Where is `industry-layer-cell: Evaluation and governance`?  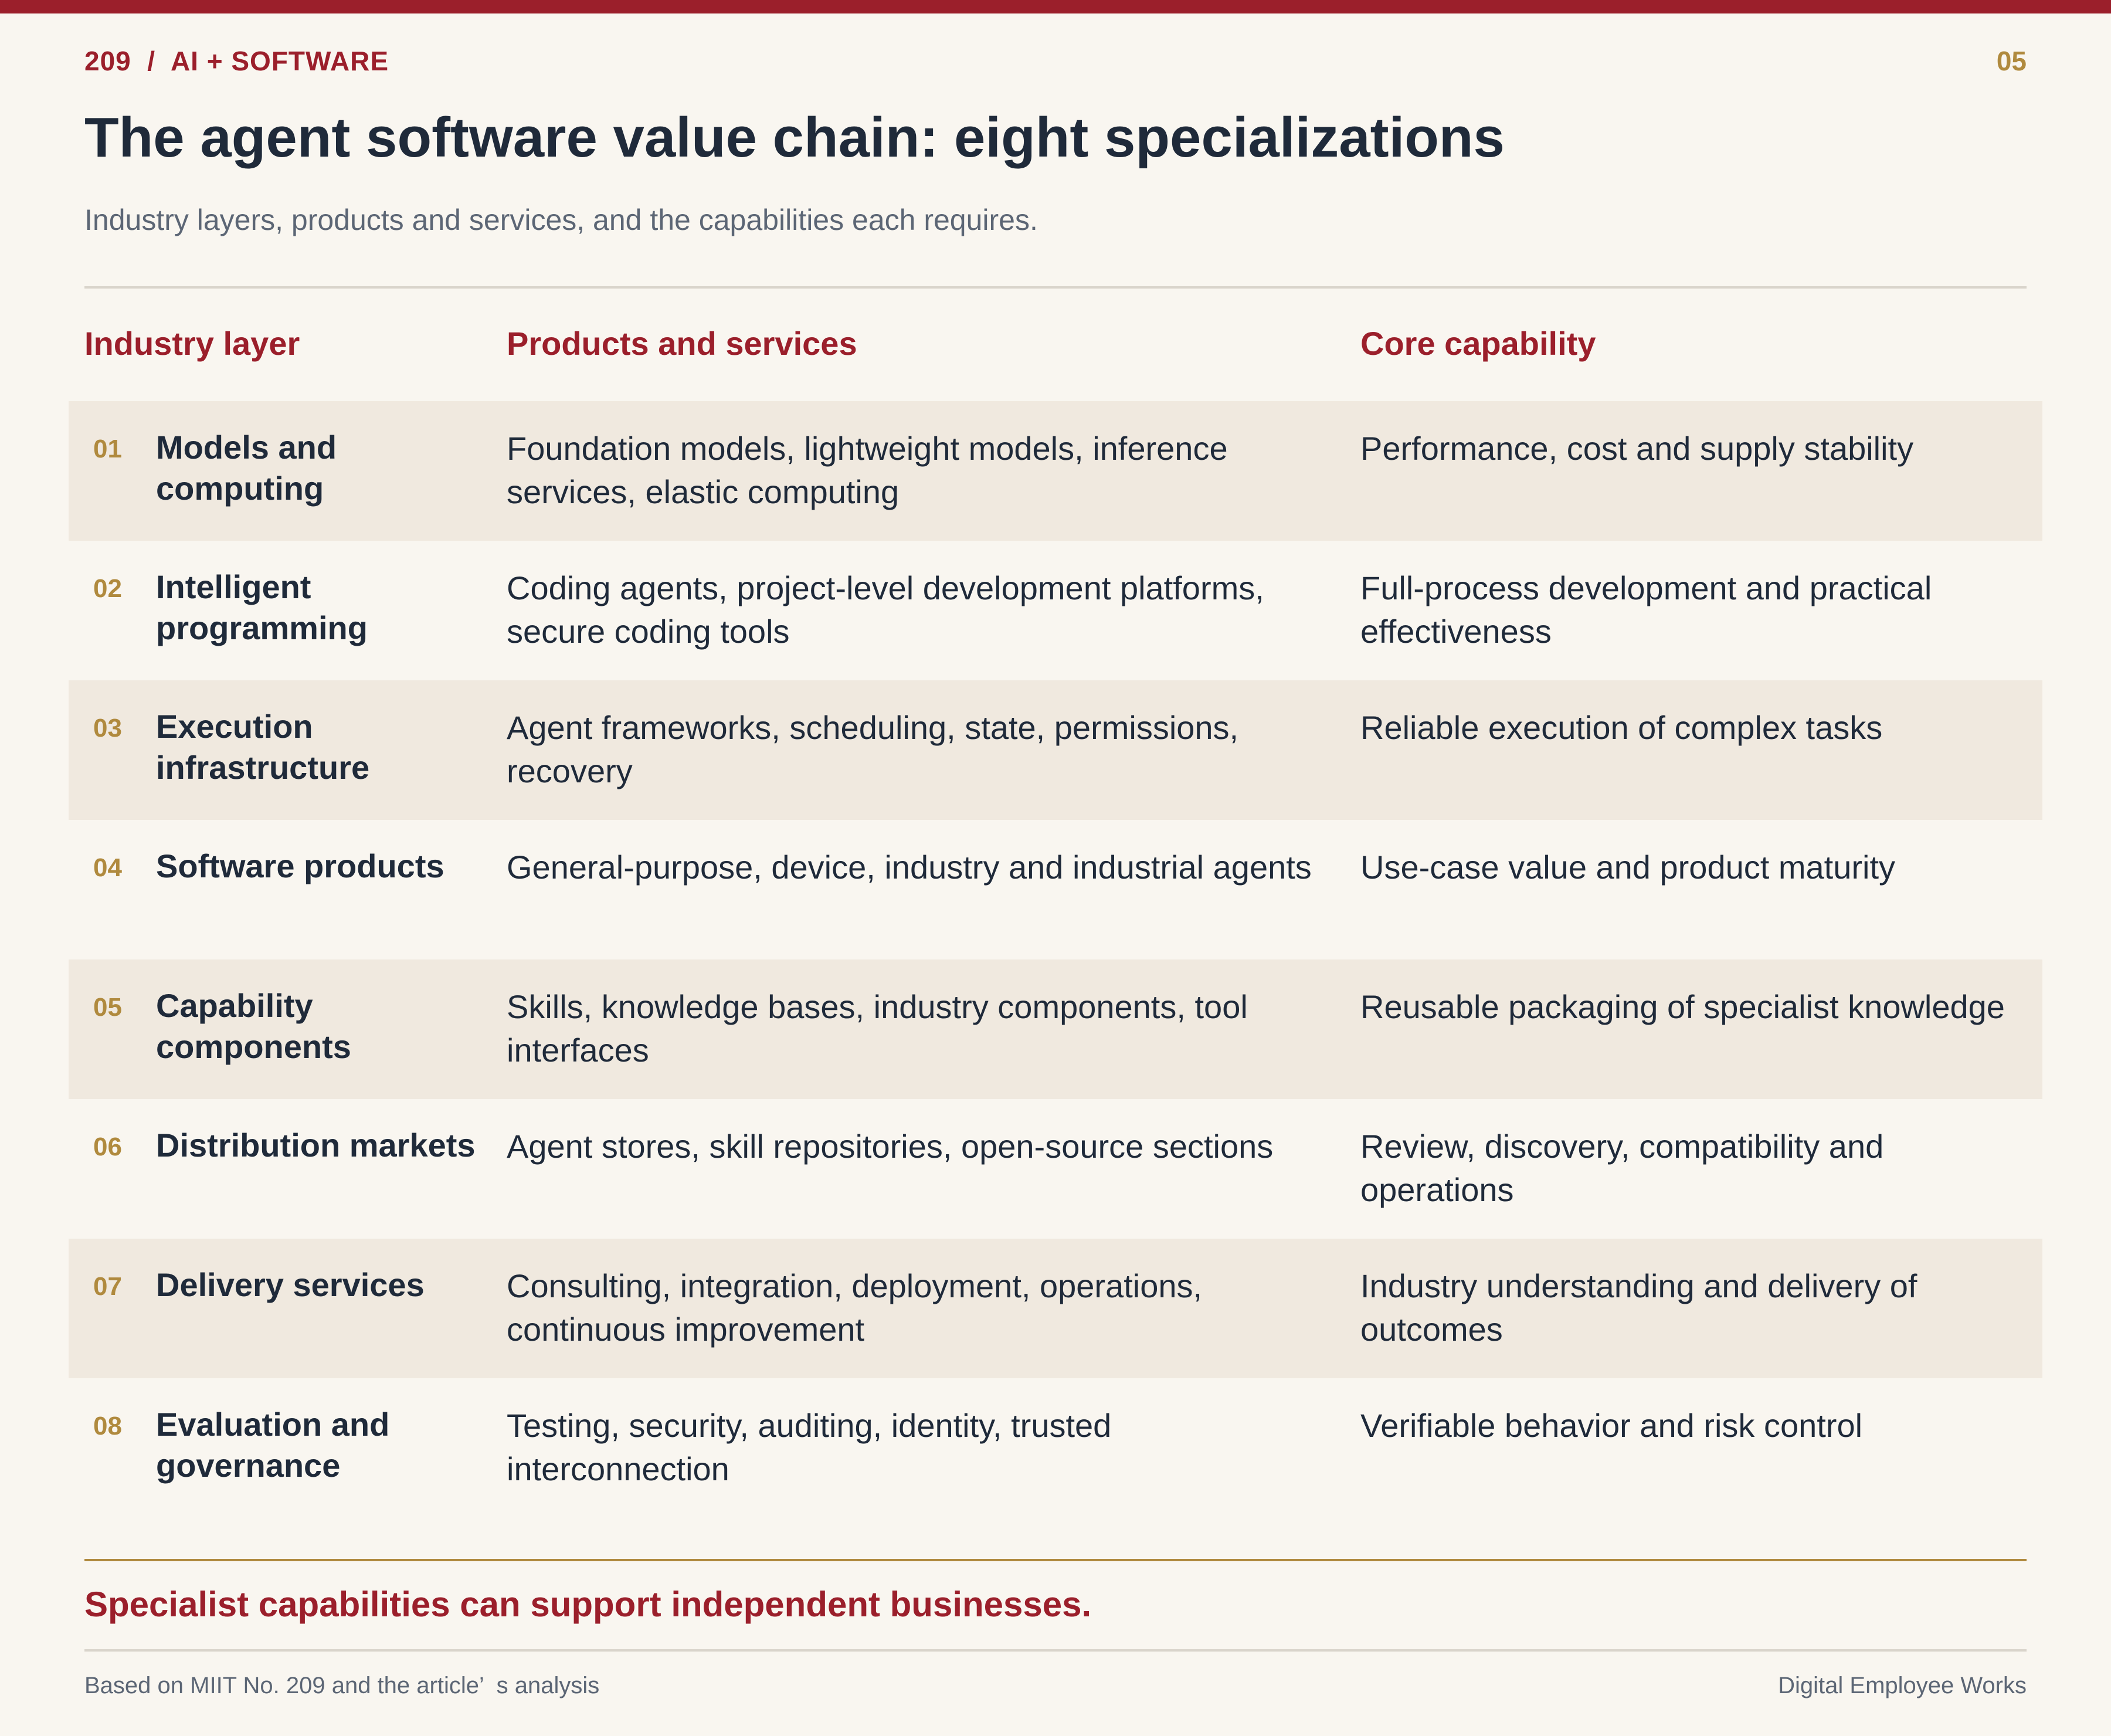
industry-layer-cell: Evaluation and governance is located at coordinates (273, 1445).